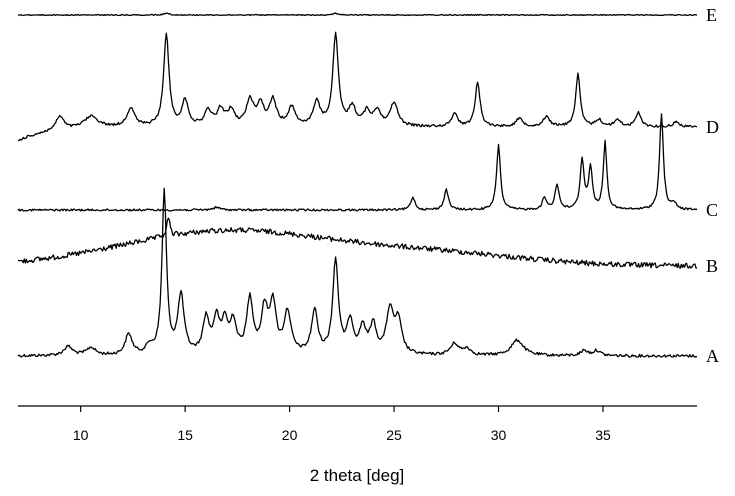 The width and height of the screenshot is (735, 496). What do you see at coordinates (185, 435) in the screenshot?
I see `x-tick-label: 15` at bounding box center [185, 435].